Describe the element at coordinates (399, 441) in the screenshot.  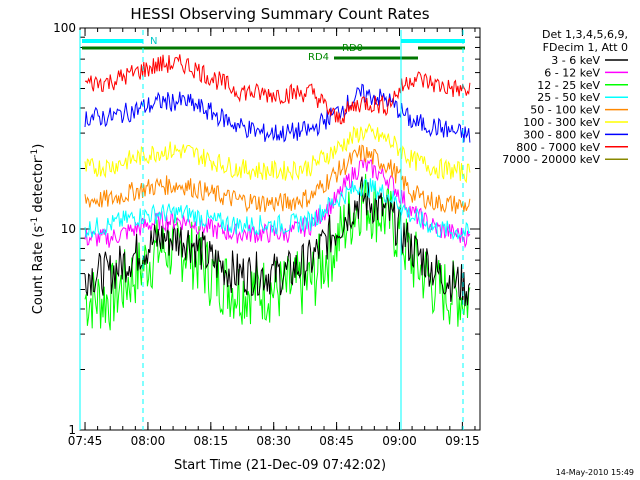
I see `x-tick-label: 09:00` at that location.